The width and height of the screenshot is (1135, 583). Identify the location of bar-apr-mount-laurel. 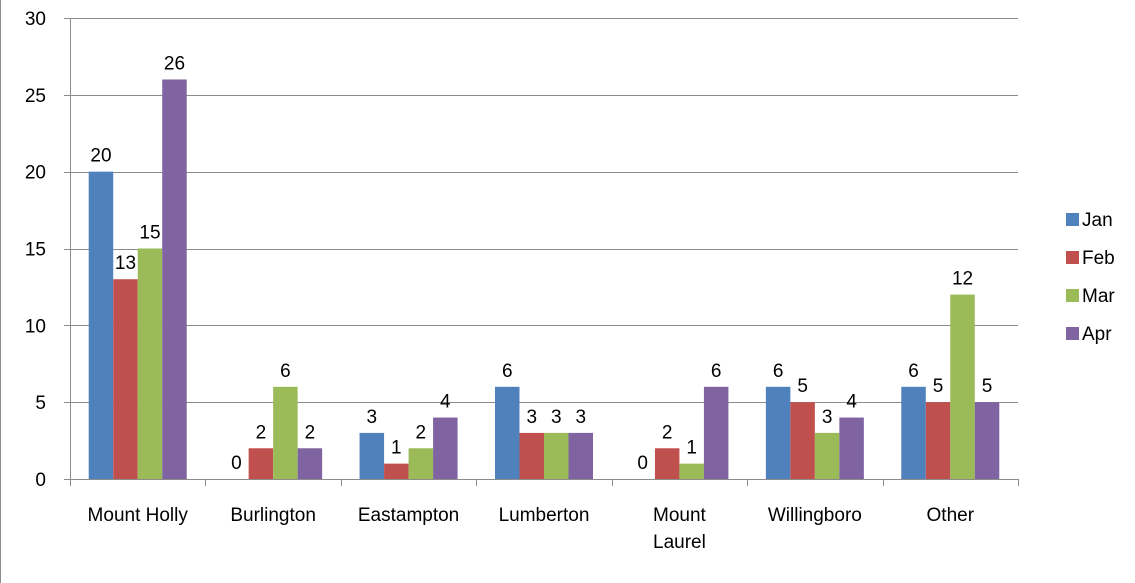
(716, 432).